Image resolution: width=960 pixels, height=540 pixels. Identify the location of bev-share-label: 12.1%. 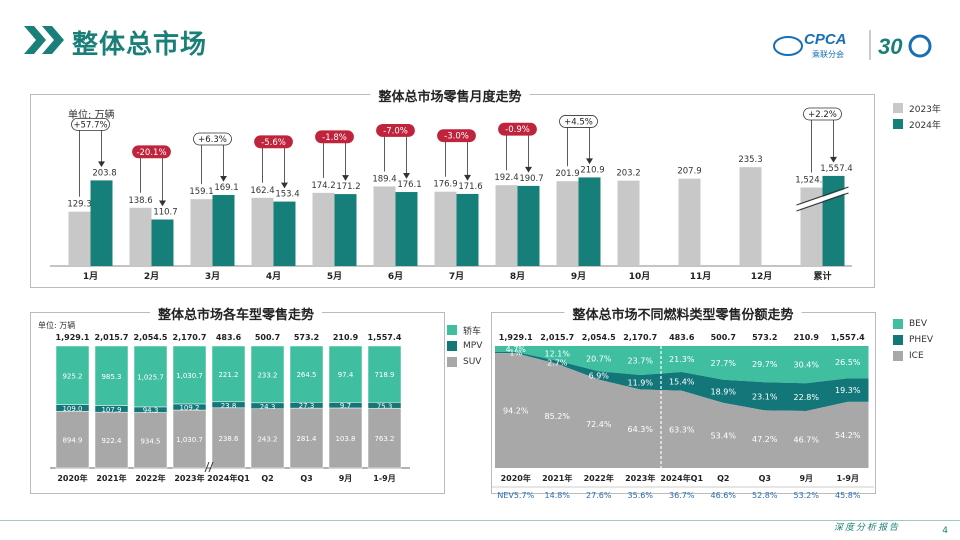
(558, 353).